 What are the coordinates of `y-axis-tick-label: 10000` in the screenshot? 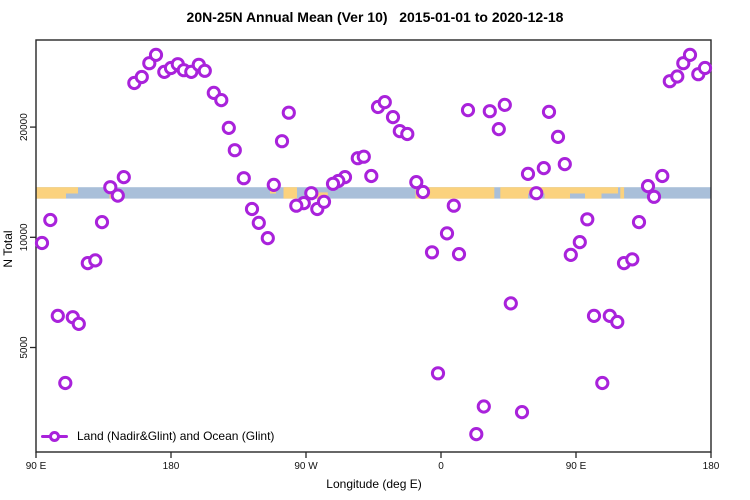 It's located at (24, 237).